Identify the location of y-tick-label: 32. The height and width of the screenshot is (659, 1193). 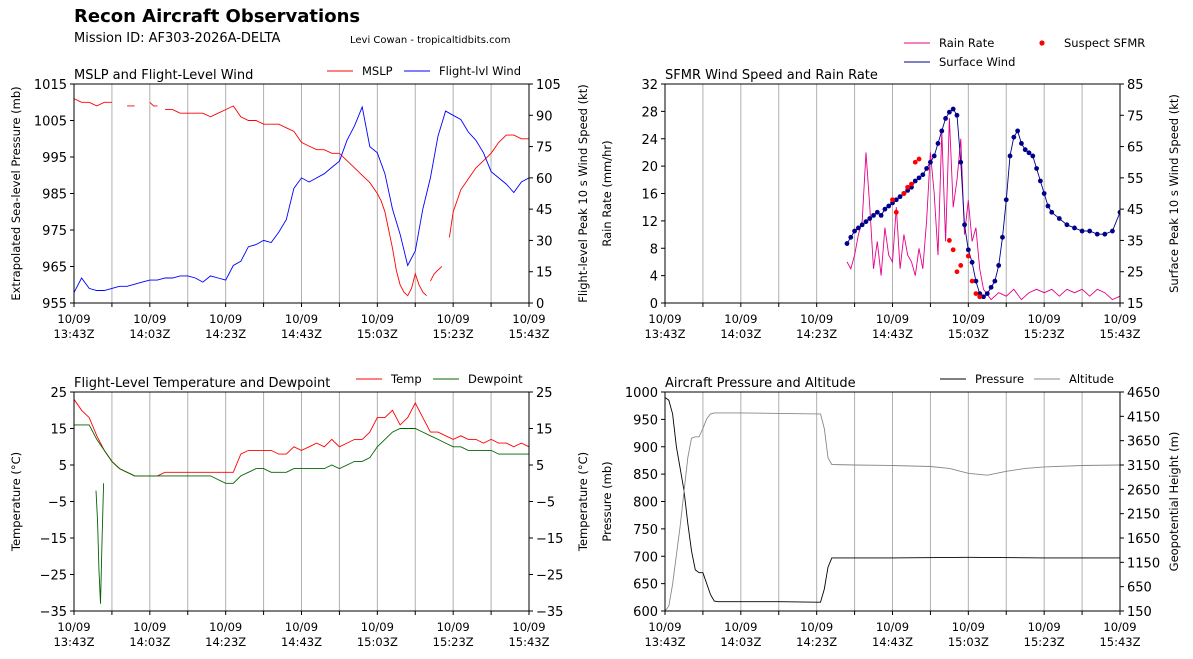
(649, 85).